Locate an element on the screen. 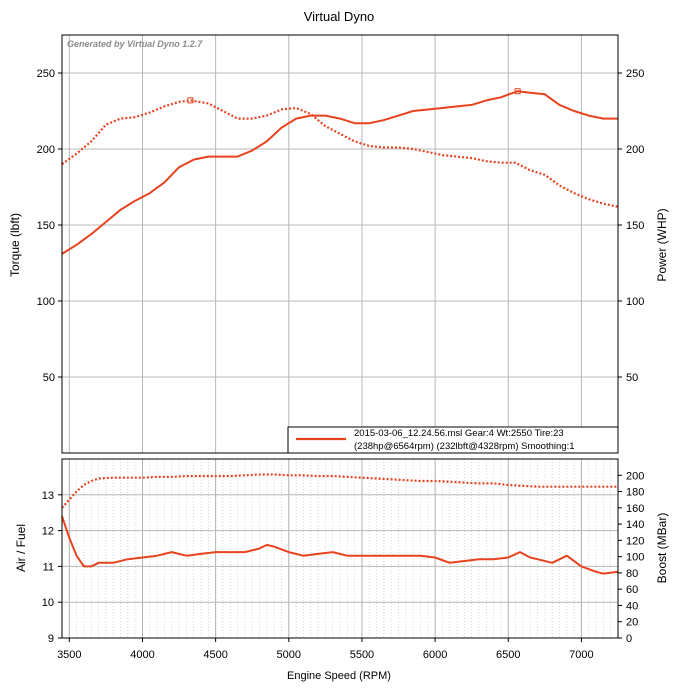  air-fuel-axis-label: Air / Fuel is located at coordinates (21, 548).